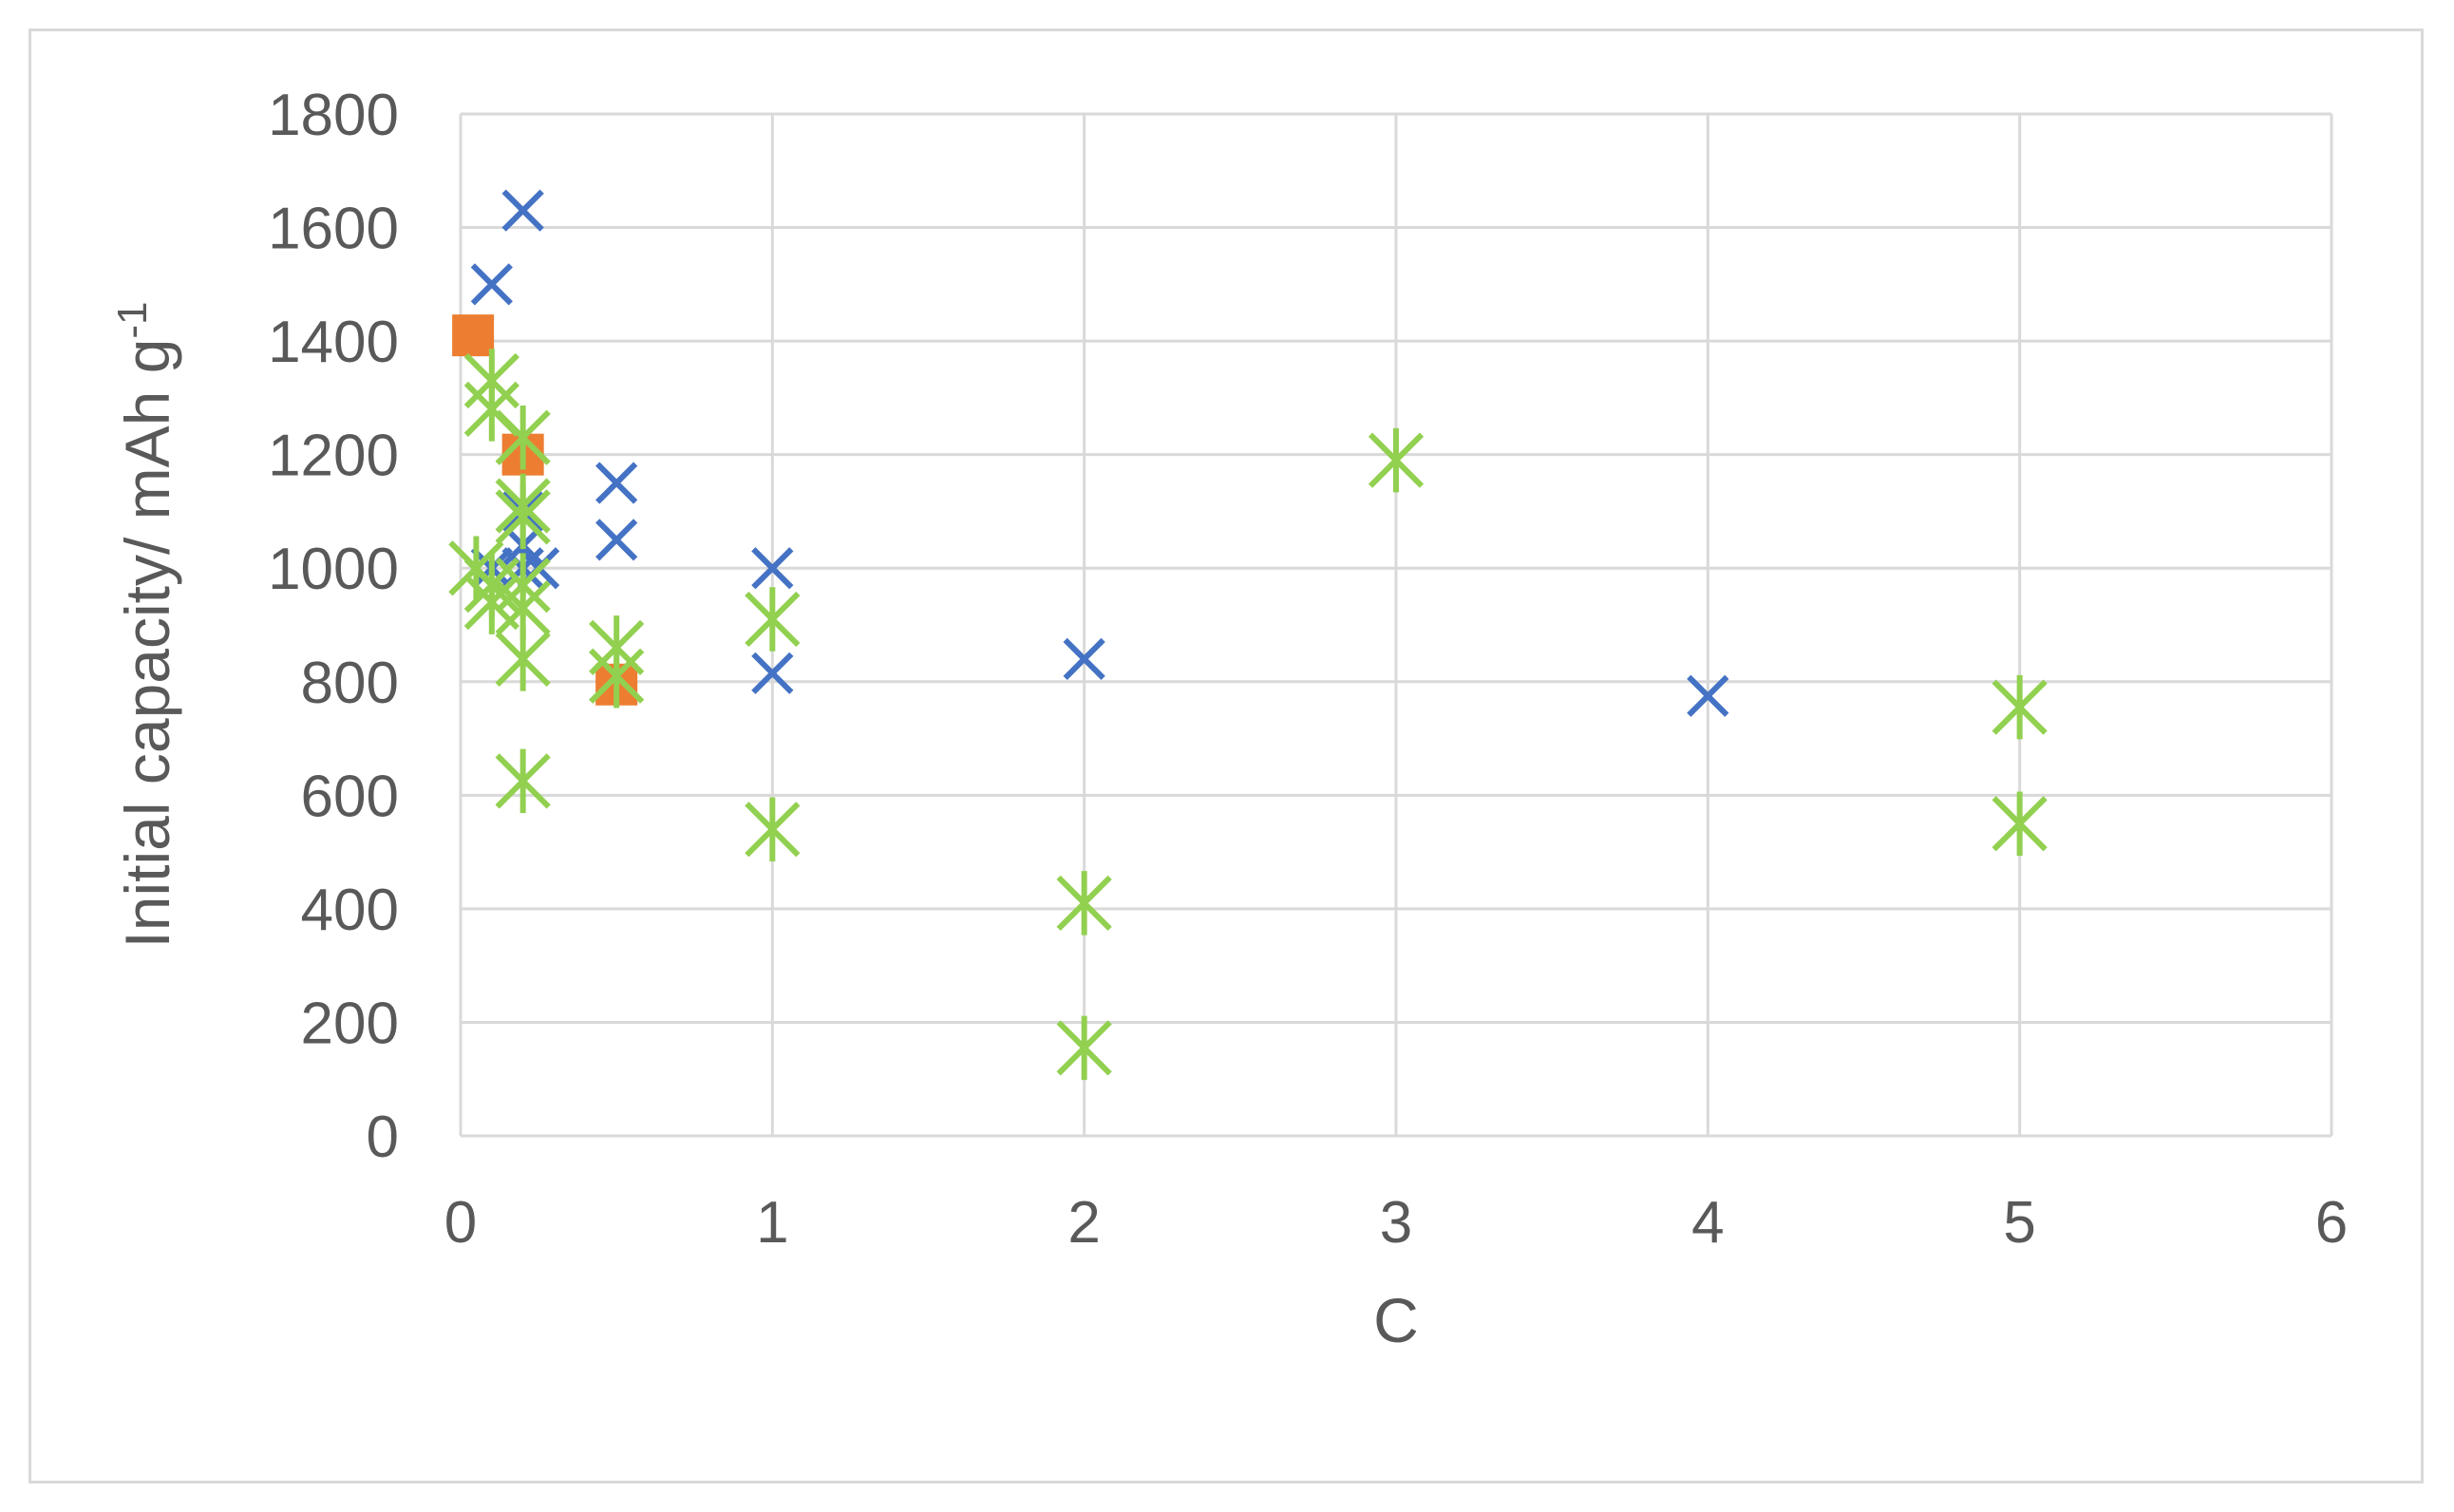  What do you see at coordinates (473, 336) in the screenshot?
I see `square-point` at bounding box center [473, 336].